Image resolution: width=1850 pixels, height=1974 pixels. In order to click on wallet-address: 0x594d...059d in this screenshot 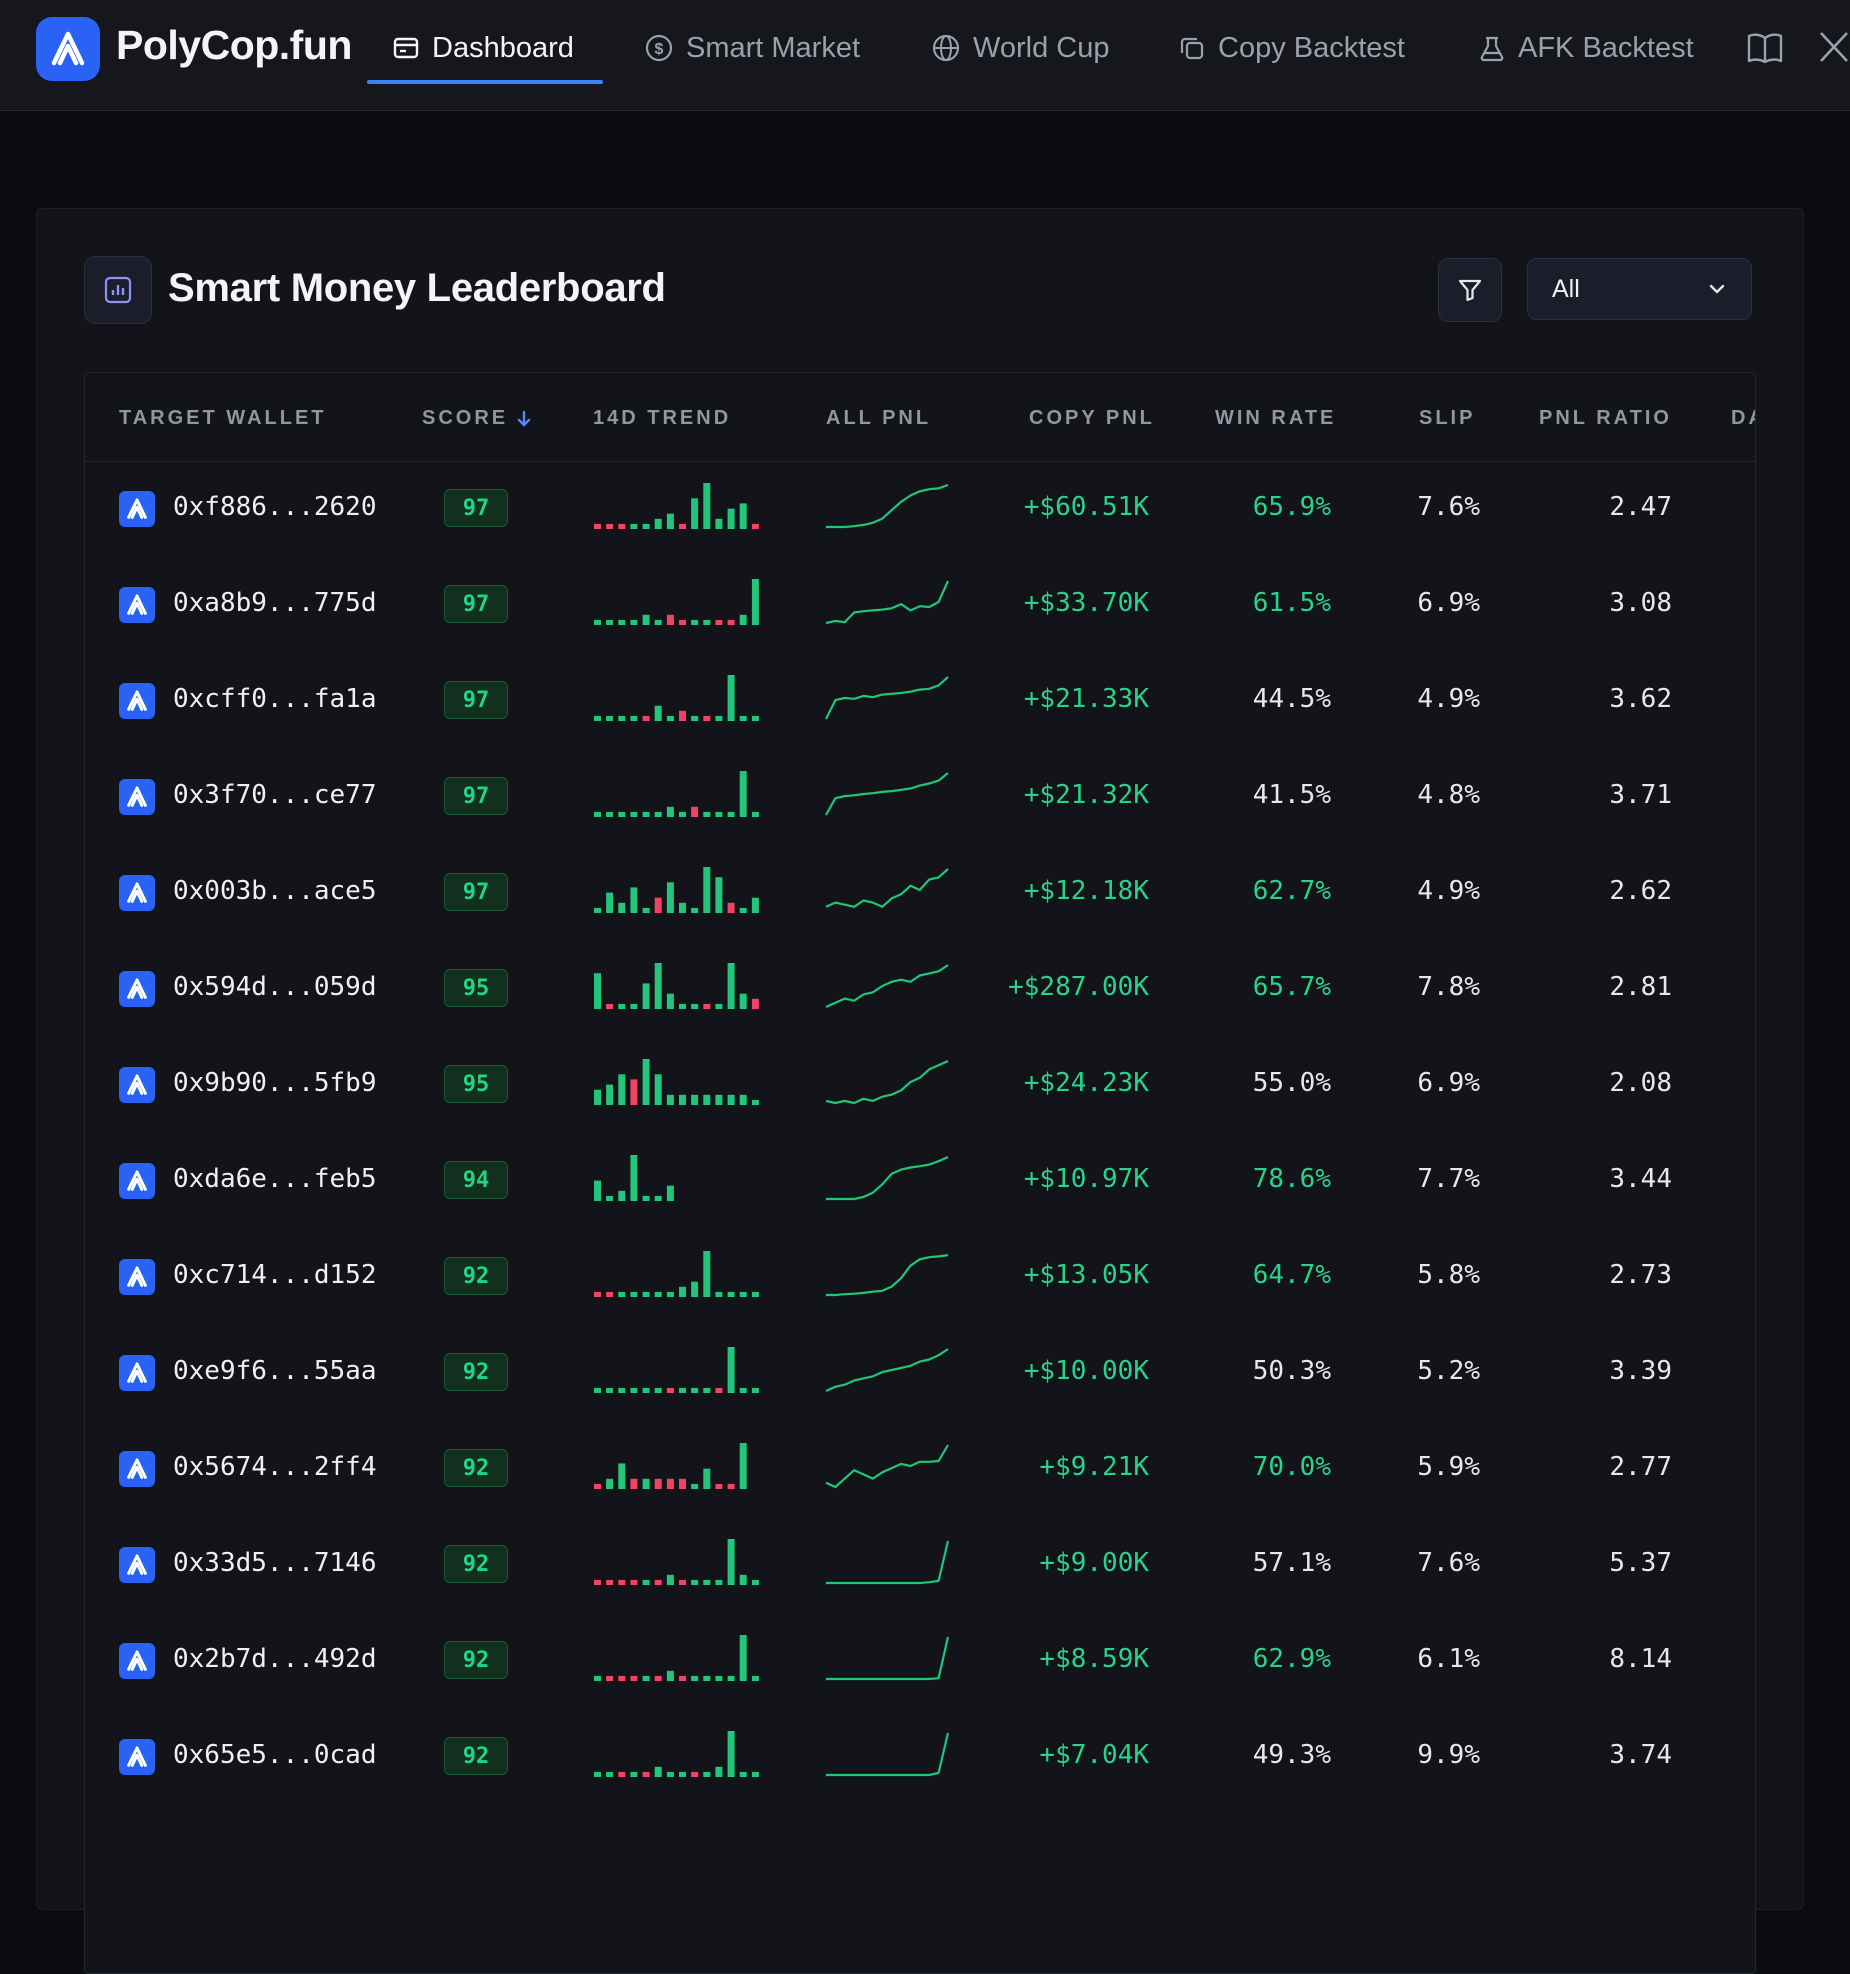, I will do `click(275, 987)`.